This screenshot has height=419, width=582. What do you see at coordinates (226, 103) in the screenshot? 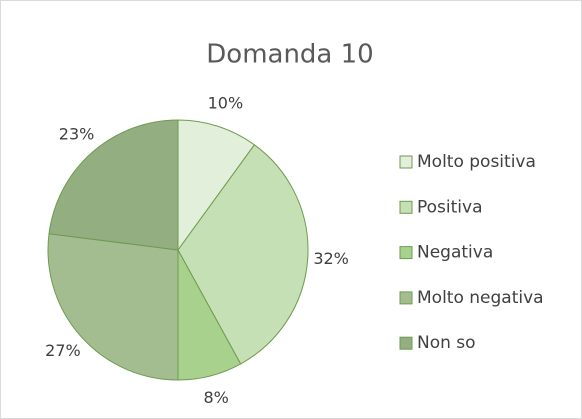
I see `data-label: 10%` at bounding box center [226, 103].